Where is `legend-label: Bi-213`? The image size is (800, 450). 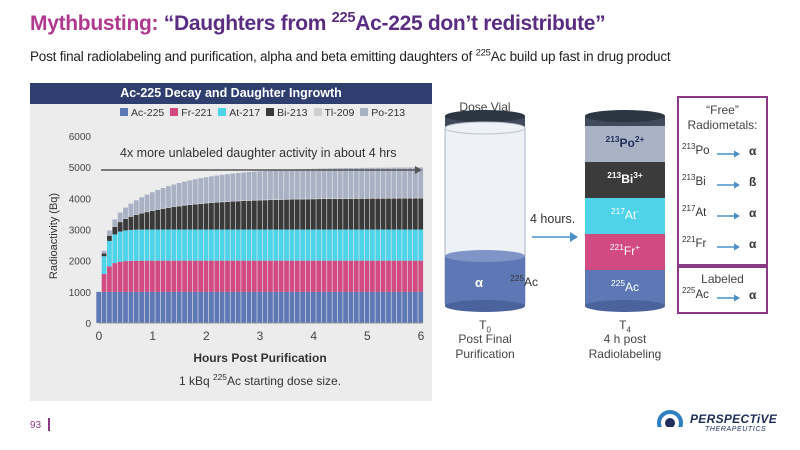
legend-label: Bi-213 is located at coordinates (292, 113).